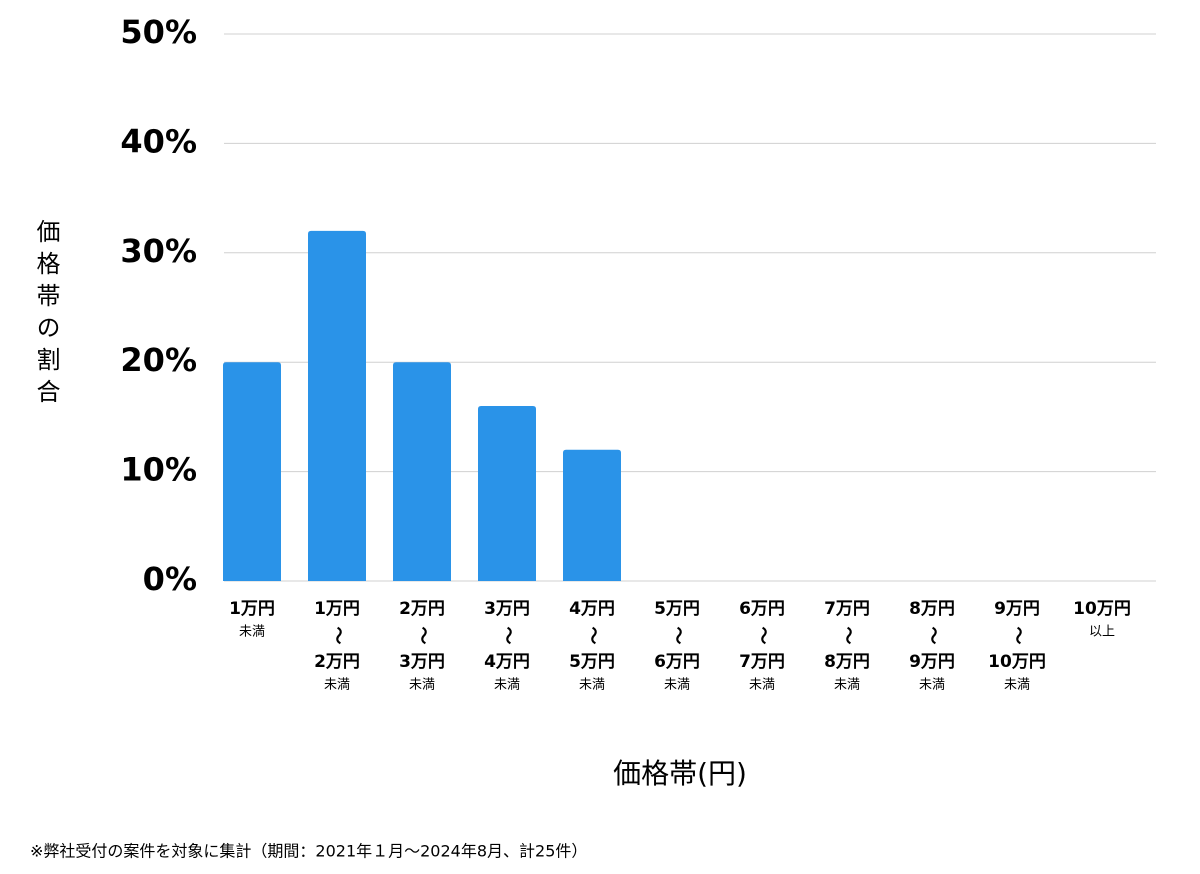 Image resolution: width=1200 pixels, height=874 pixels. I want to click on y-tick-label: 0%, so click(170, 579).